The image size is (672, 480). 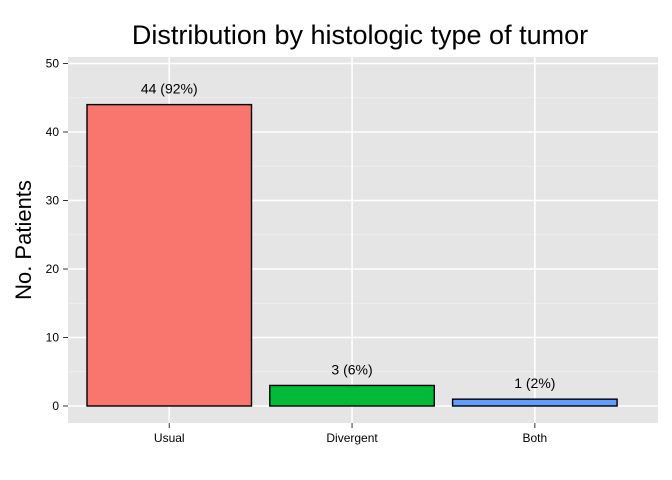 What do you see at coordinates (351, 369) in the screenshot?
I see `data-label: 3 (6%)` at bounding box center [351, 369].